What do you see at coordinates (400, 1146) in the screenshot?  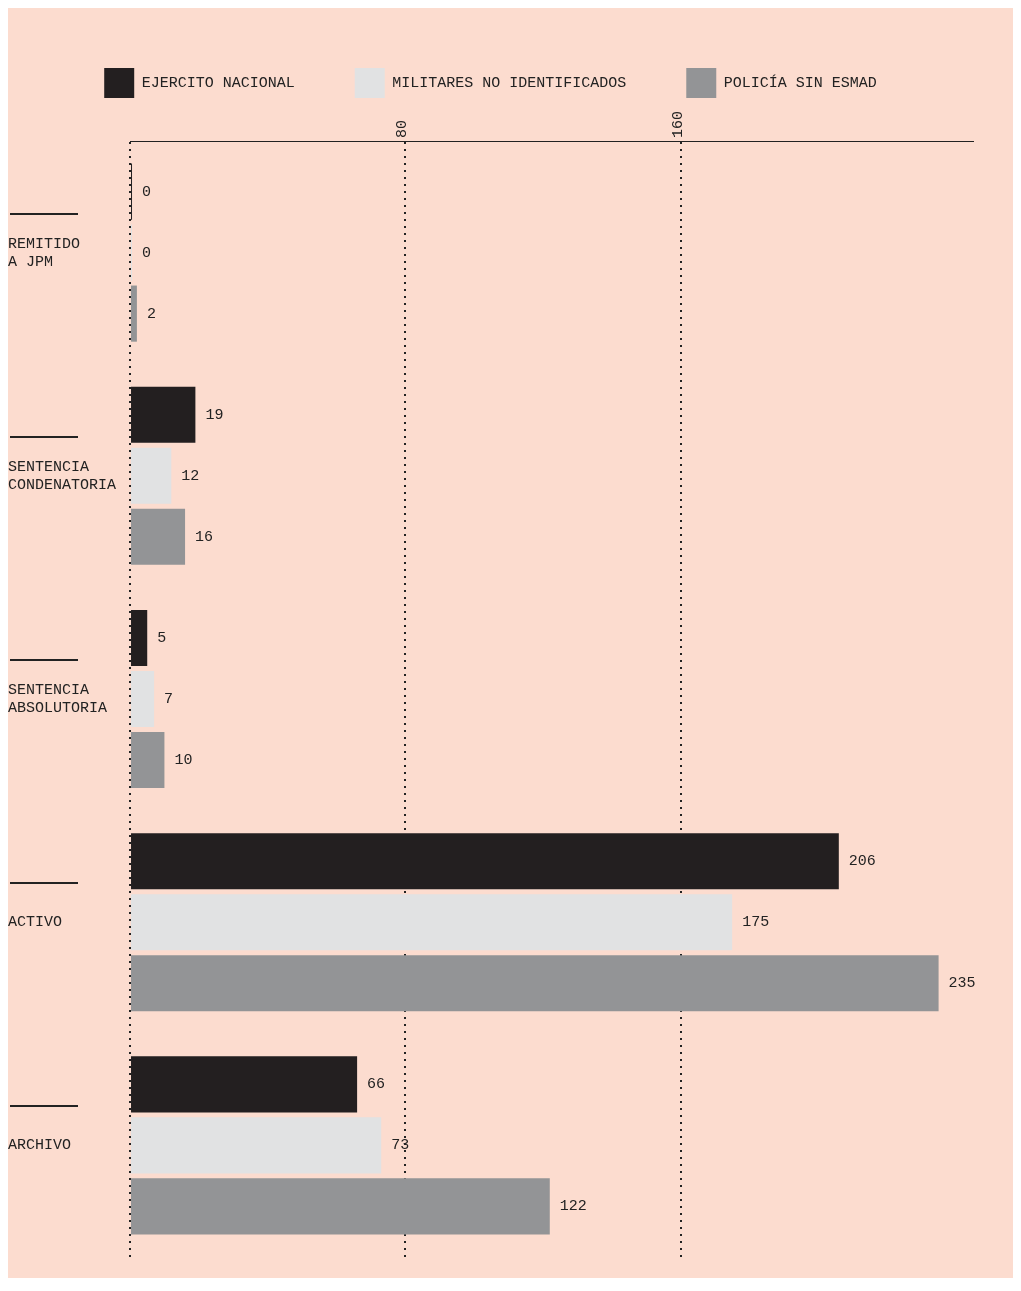 I see `data-label: 73` at bounding box center [400, 1146].